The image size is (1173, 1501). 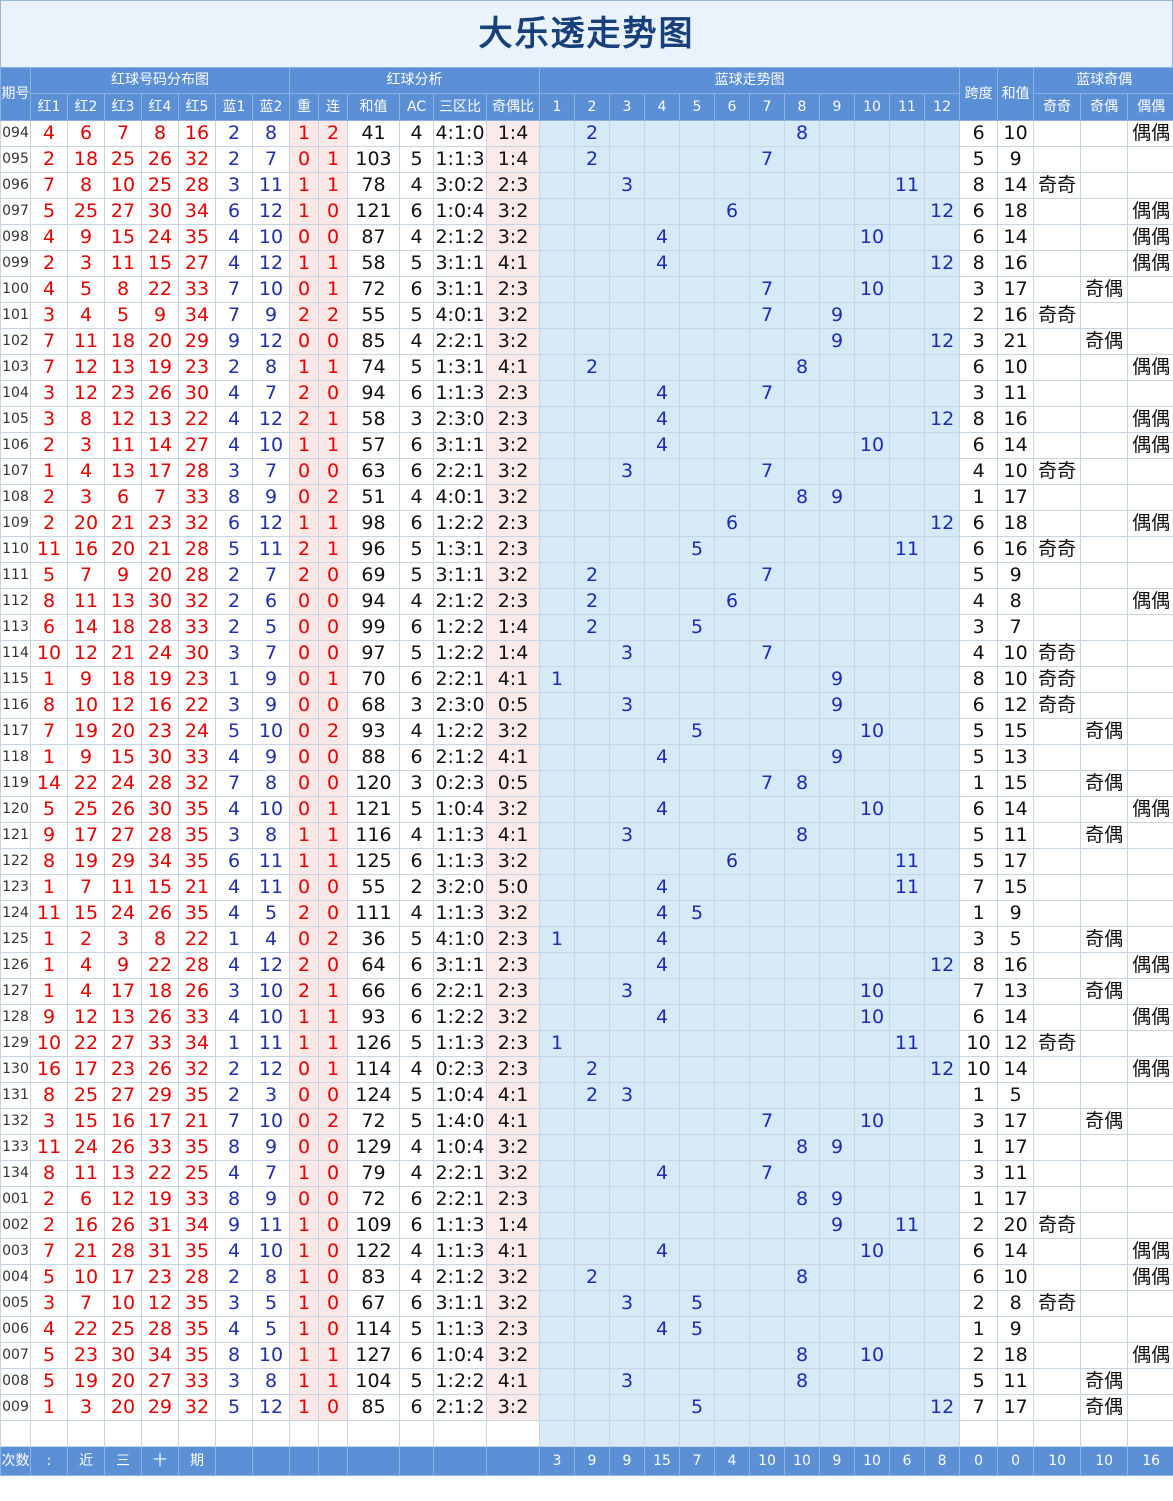 I want to click on blue-ball-cell: 12, so click(x=271, y=341).